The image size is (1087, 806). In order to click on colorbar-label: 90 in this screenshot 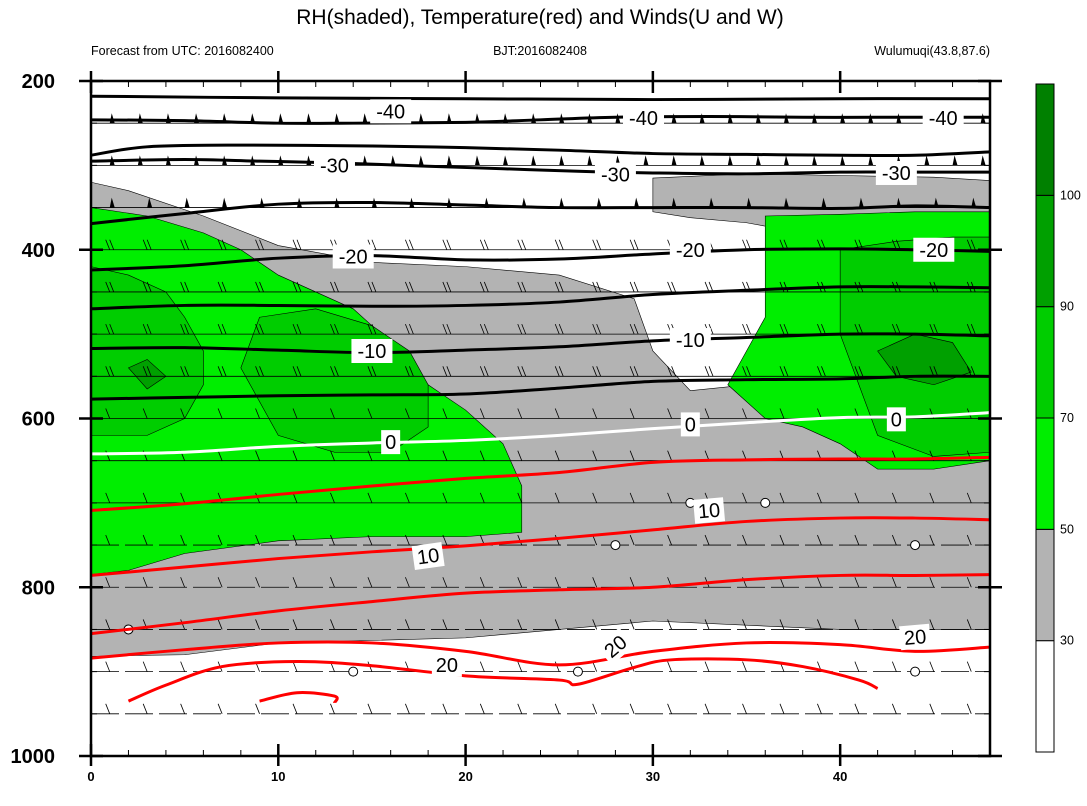, I will do `click(1067, 307)`.